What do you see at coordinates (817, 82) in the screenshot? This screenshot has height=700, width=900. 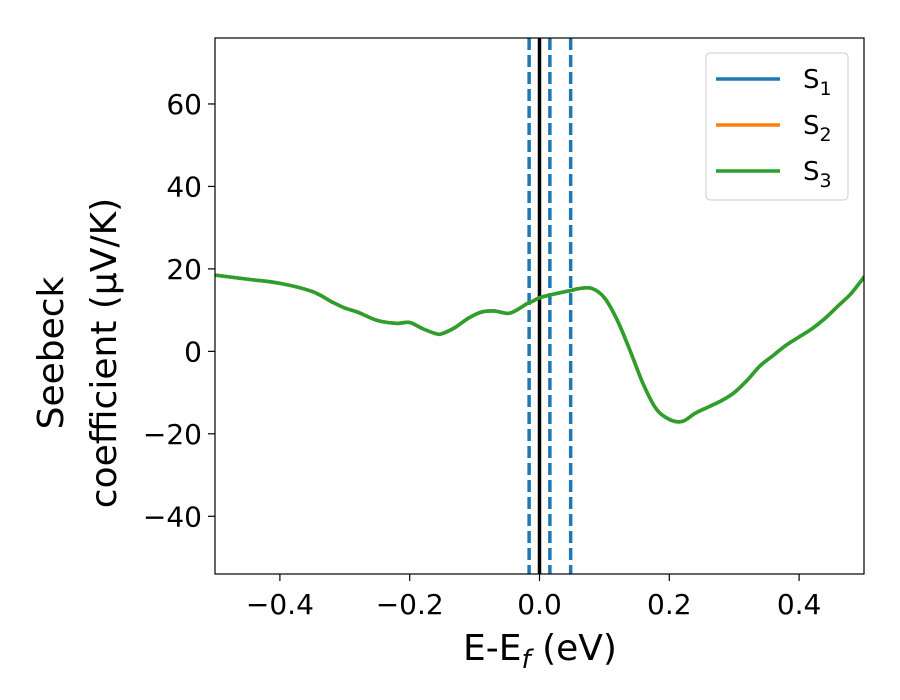 I see `legend-label-s1: S1` at bounding box center [817, 82].